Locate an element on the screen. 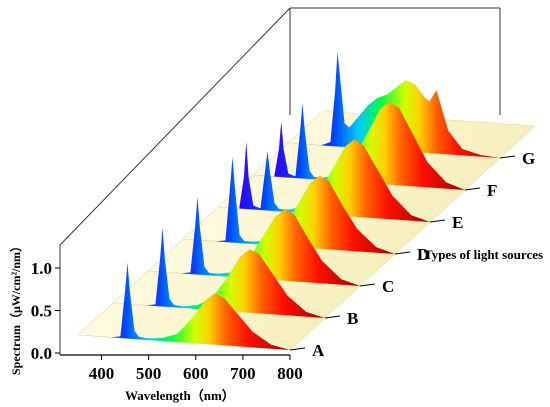  source-tick-F is located at coordinates (472, 189).